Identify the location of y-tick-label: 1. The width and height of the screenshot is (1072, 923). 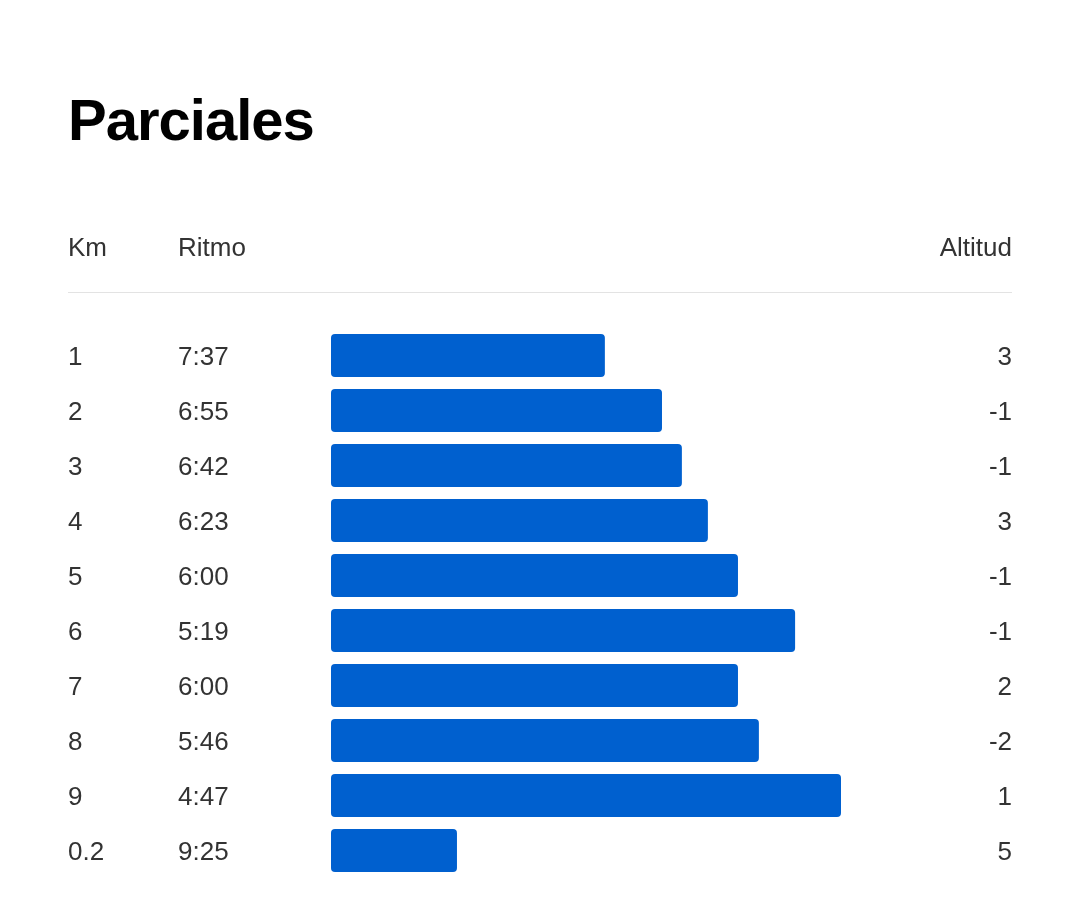
(75, 355).